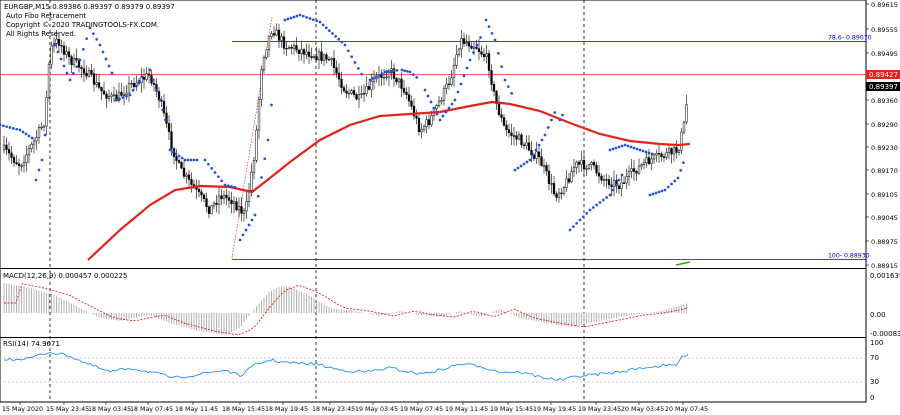 The height and width of the screenshot is (415, 900). I want to click on rsi-axis-0: 0, so click(872, 398).